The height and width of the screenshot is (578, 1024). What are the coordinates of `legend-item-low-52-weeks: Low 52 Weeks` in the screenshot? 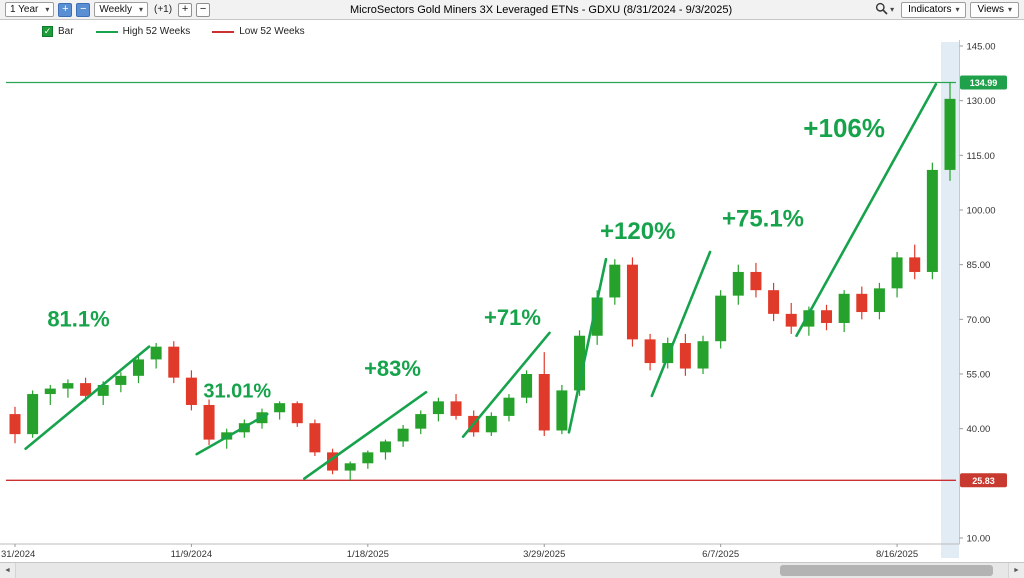 It's located at (258, 31).